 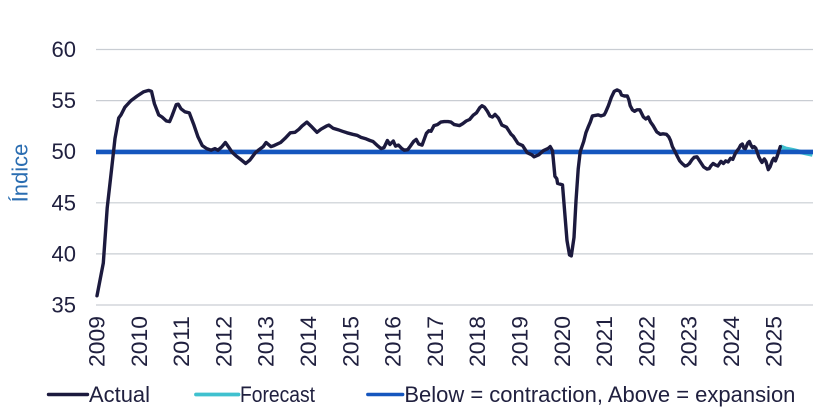 I want to click on svg-text: 60, so click(x=64, y=49).